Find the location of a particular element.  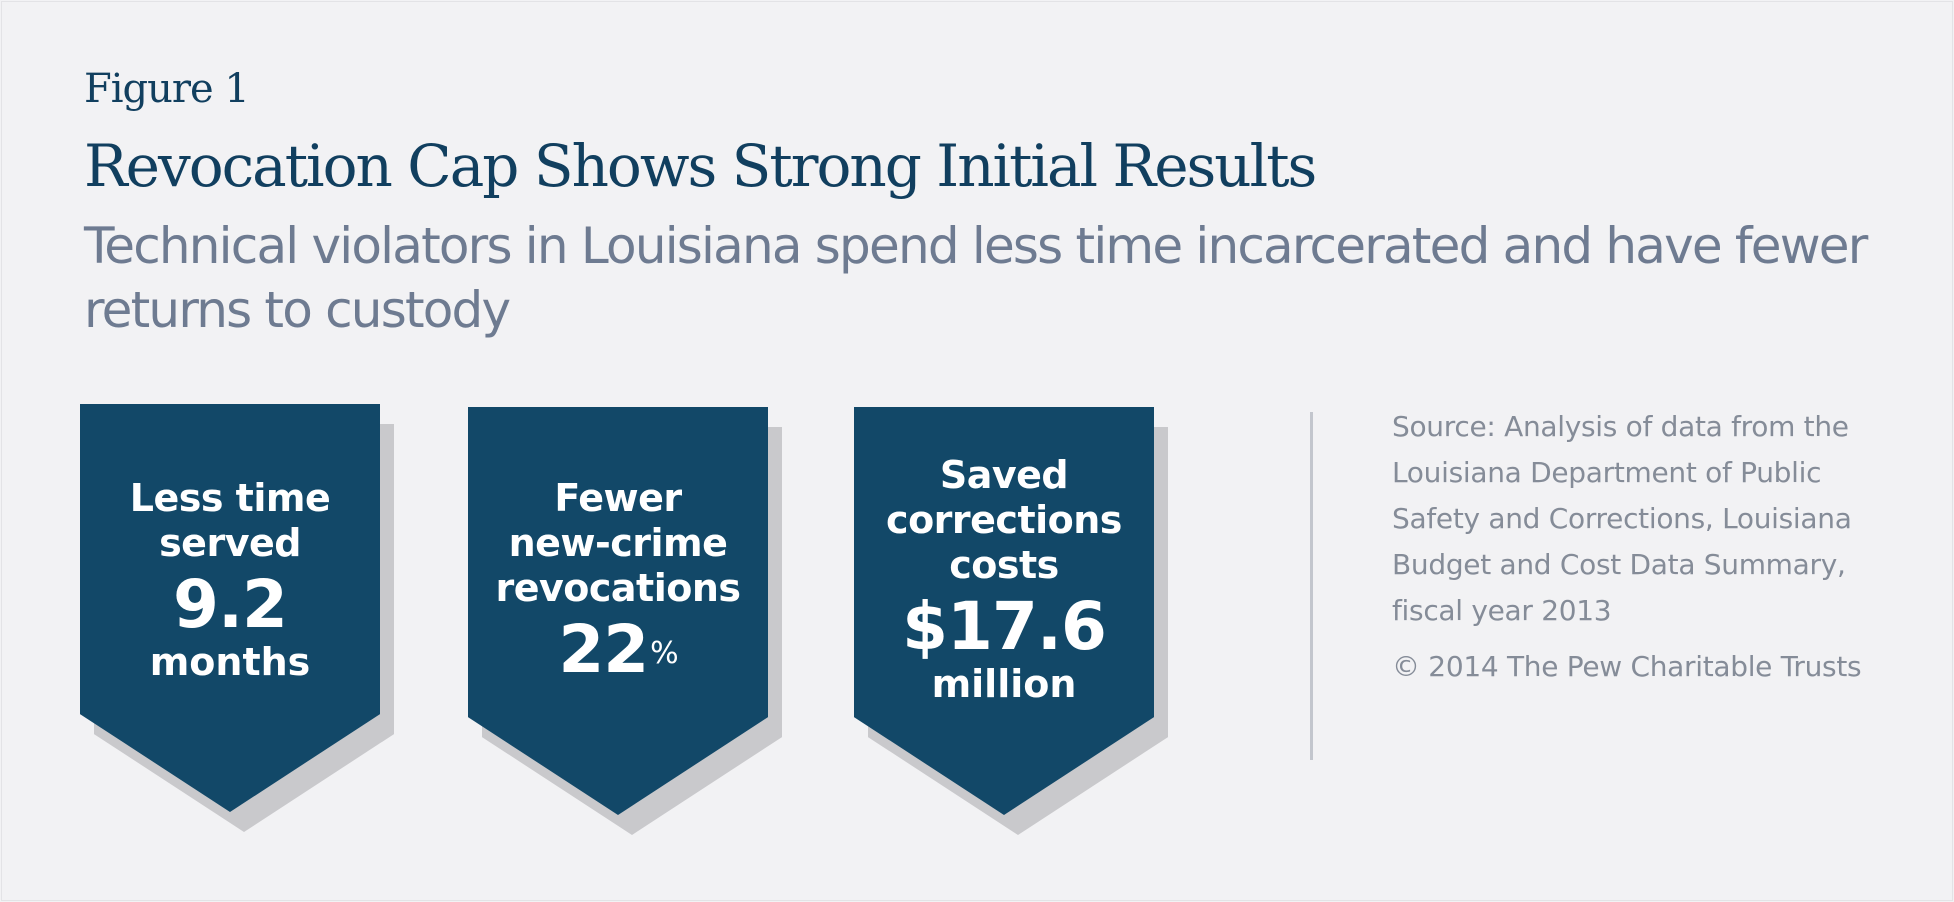

stat-unit: million is located at coordinates (1004, 684).